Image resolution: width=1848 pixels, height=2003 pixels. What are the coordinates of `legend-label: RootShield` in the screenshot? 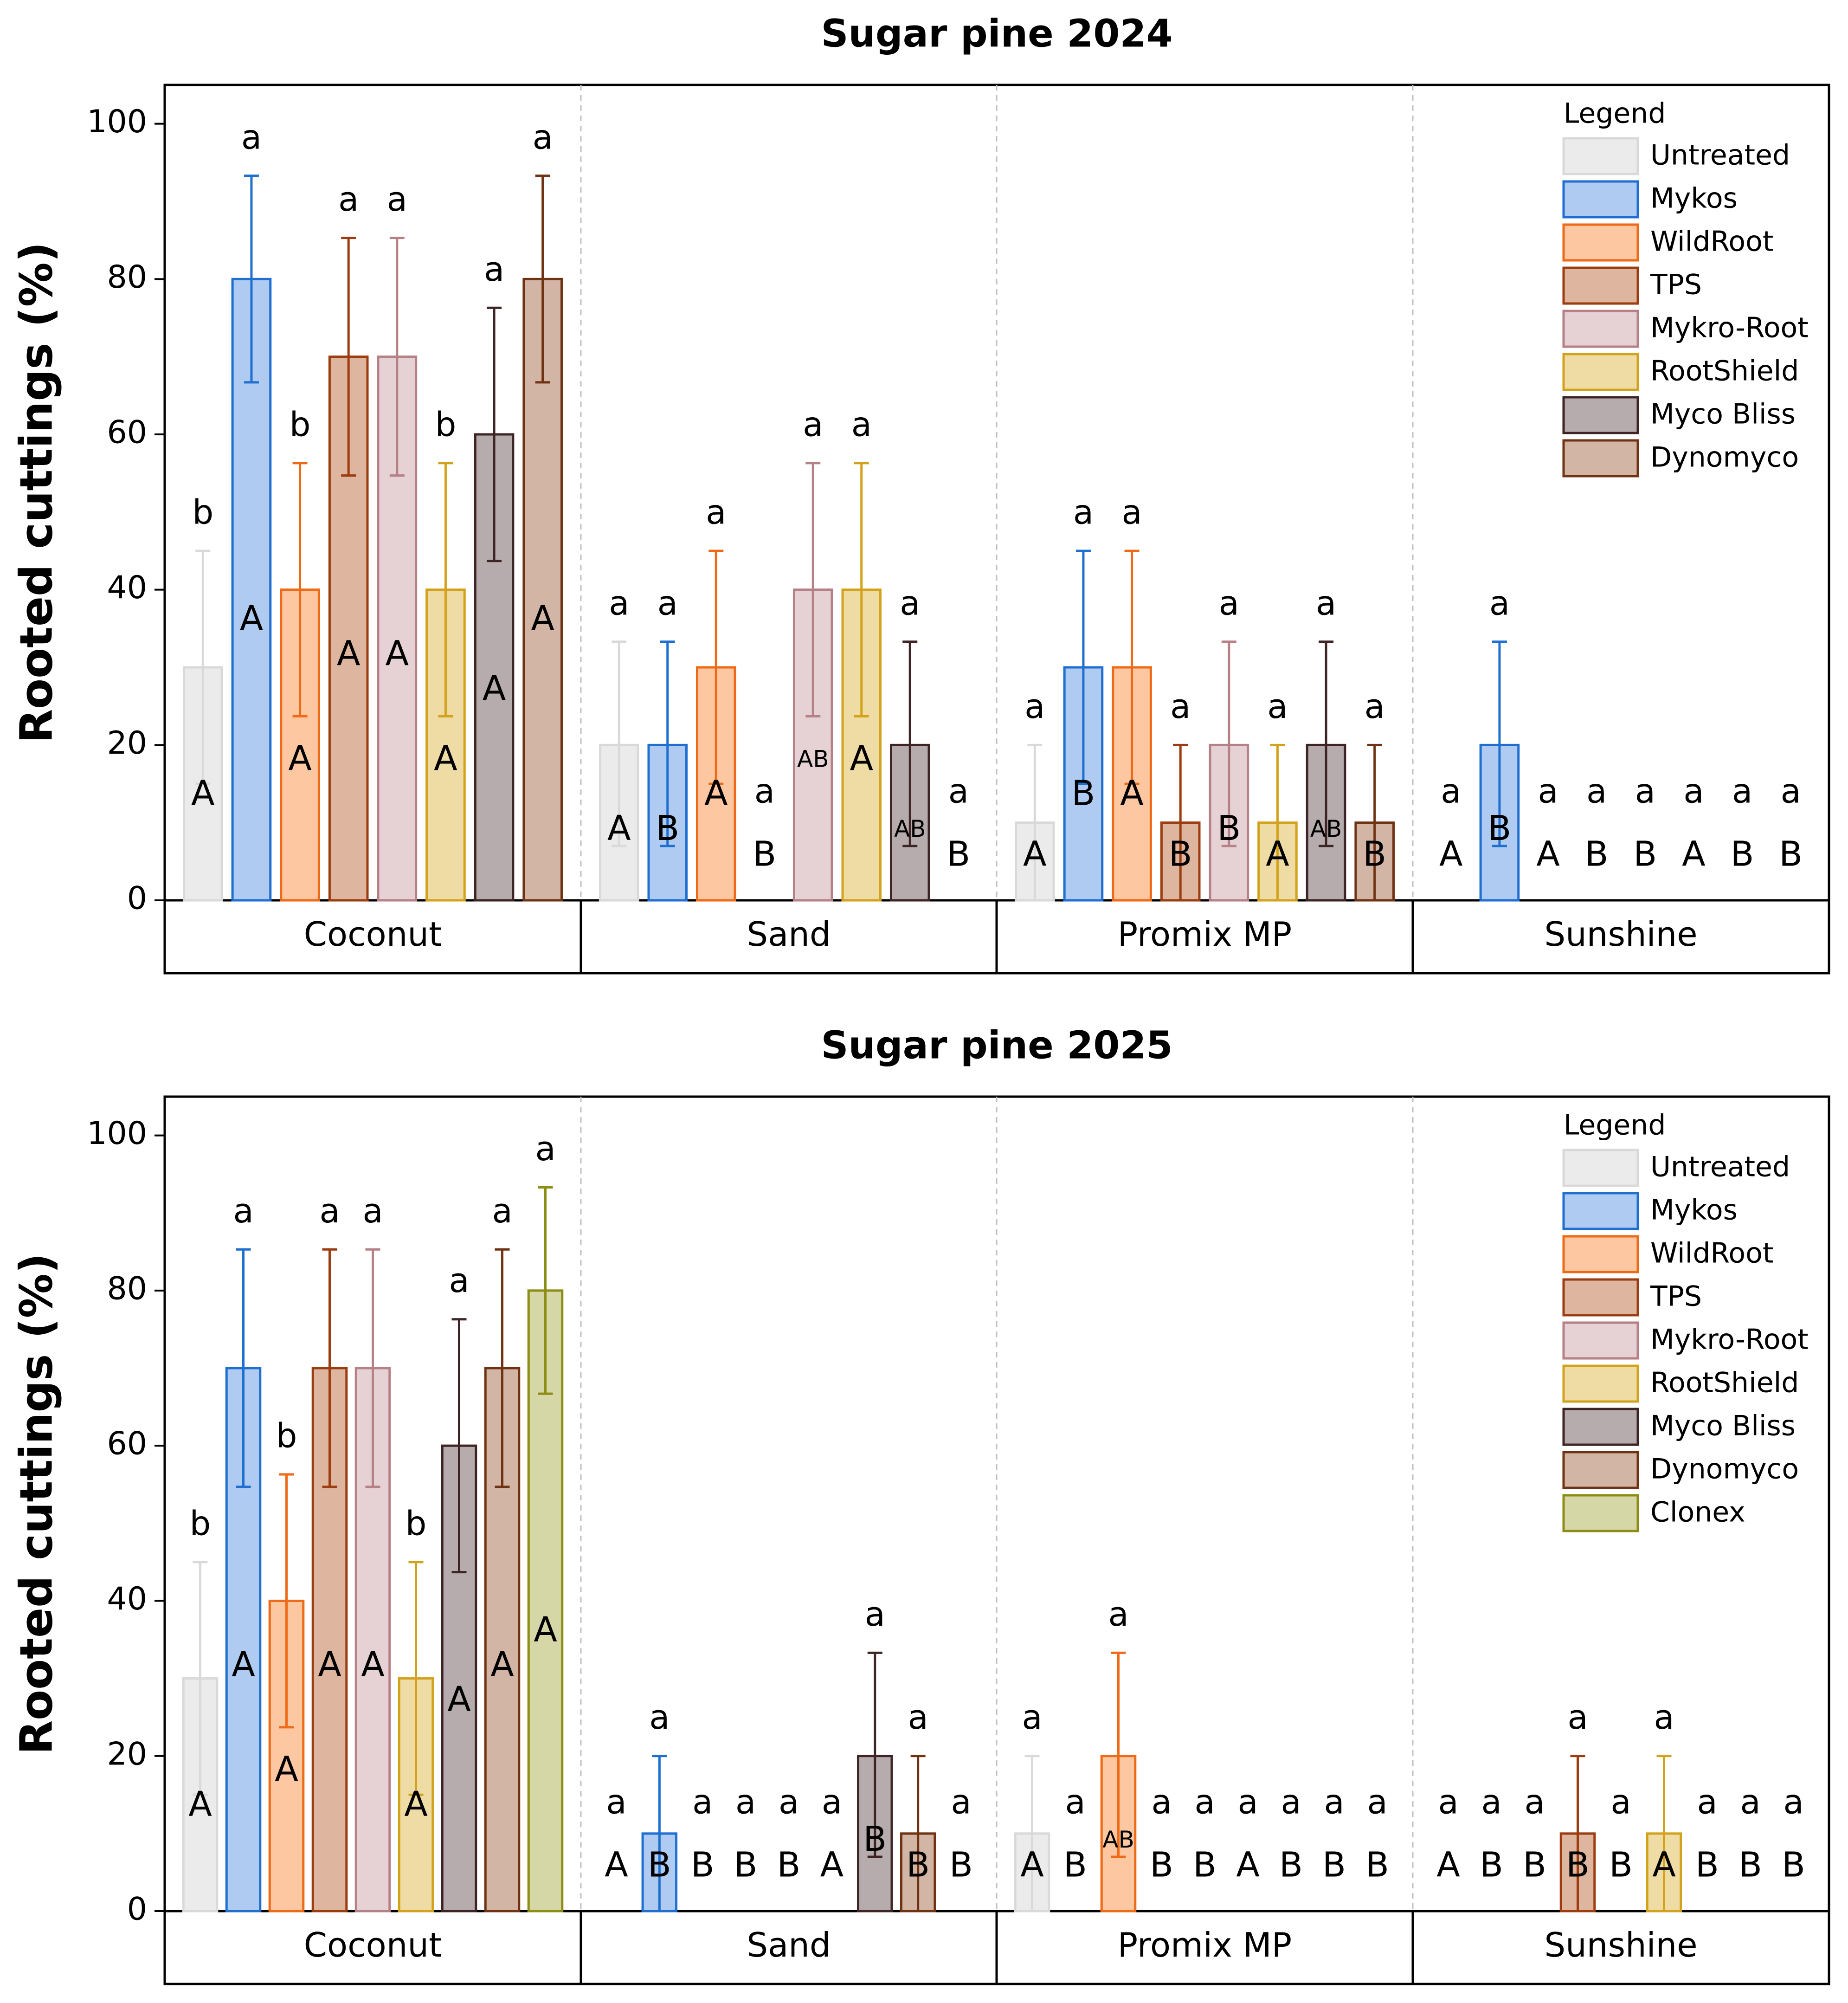 It's located at (1724, 371).